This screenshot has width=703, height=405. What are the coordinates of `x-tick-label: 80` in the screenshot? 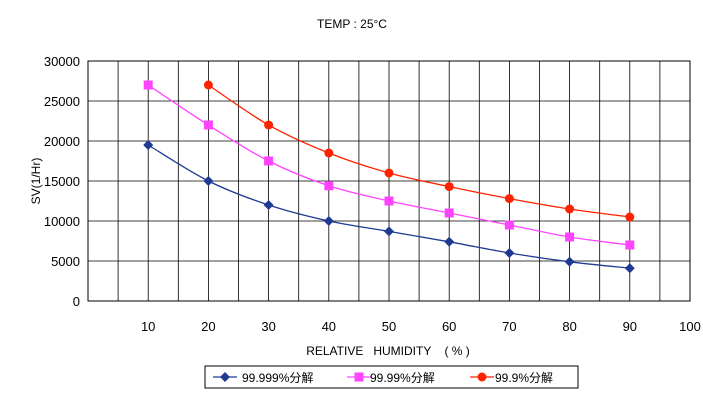 It's located at (569, 326).